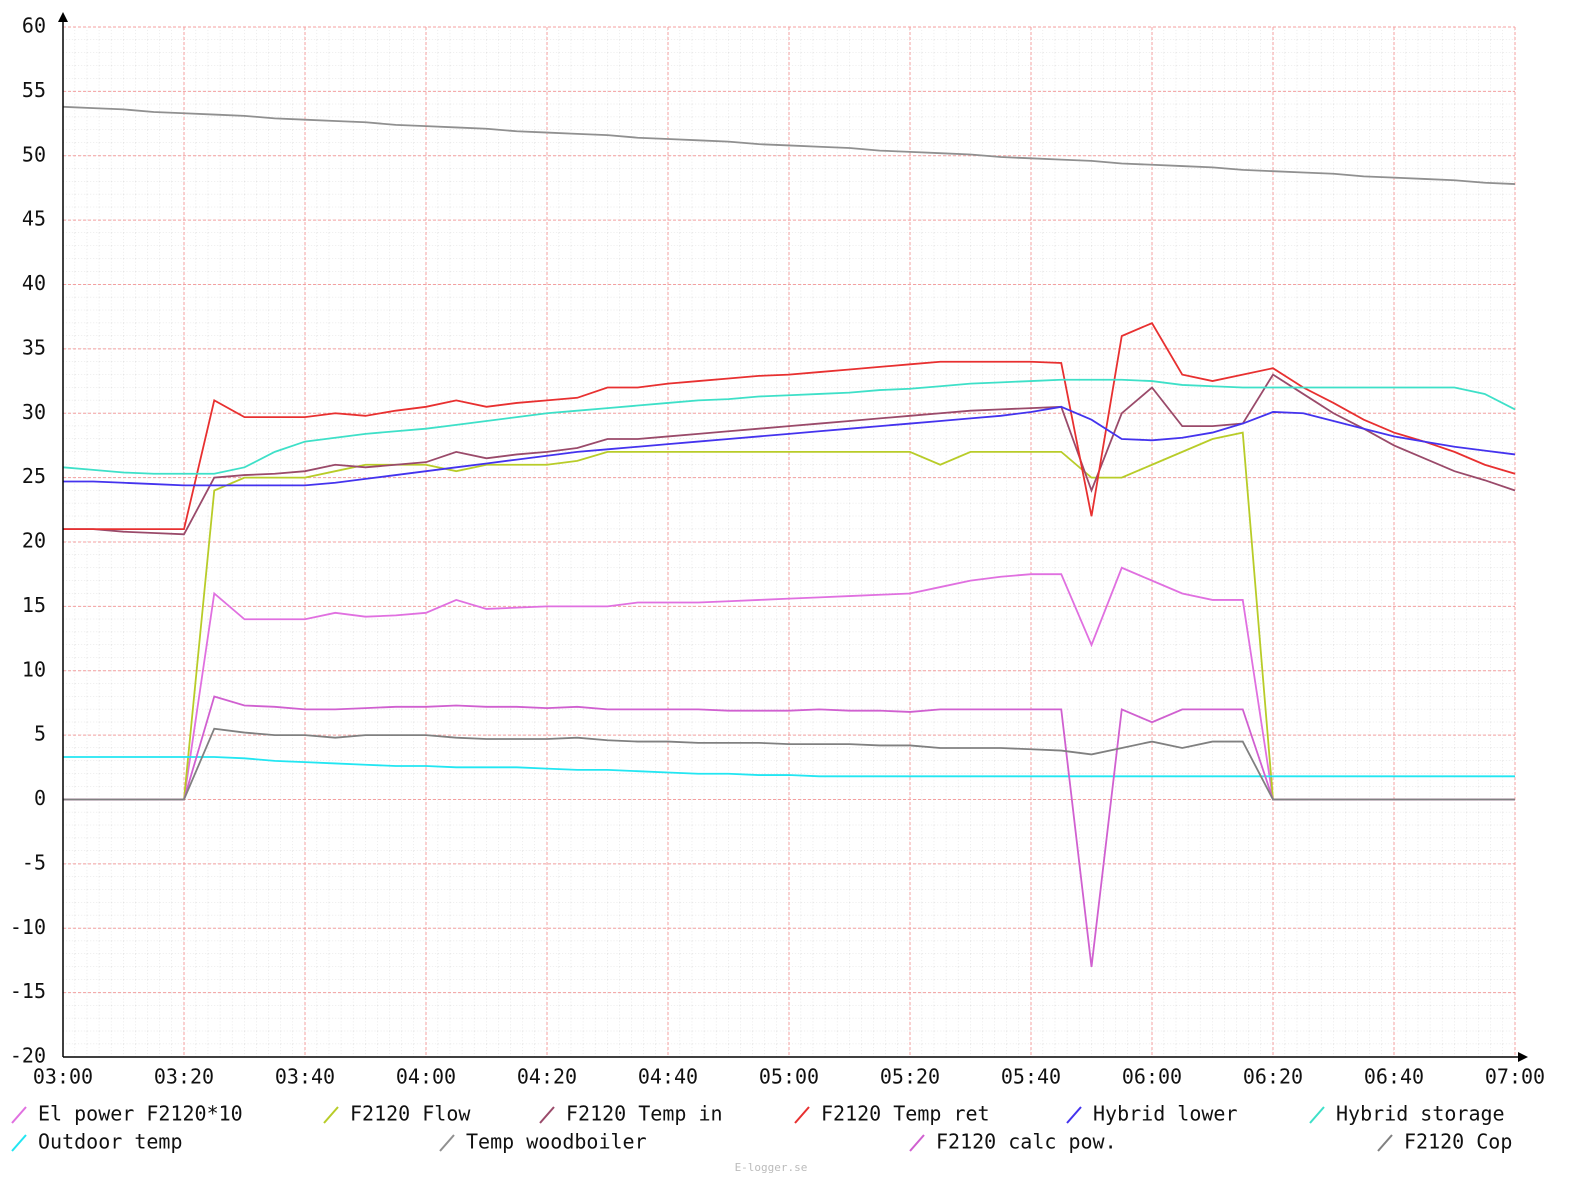  Describe the element at coordinates (1273, 1077) in the screenshot. I see `x-tick-label: 06:20` at that location.